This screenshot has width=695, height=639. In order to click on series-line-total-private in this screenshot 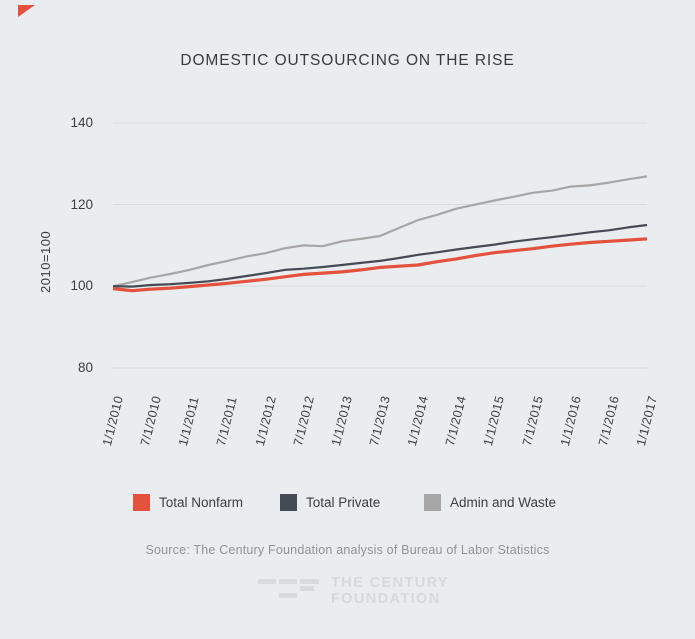, I will do `click(380, 255)`.